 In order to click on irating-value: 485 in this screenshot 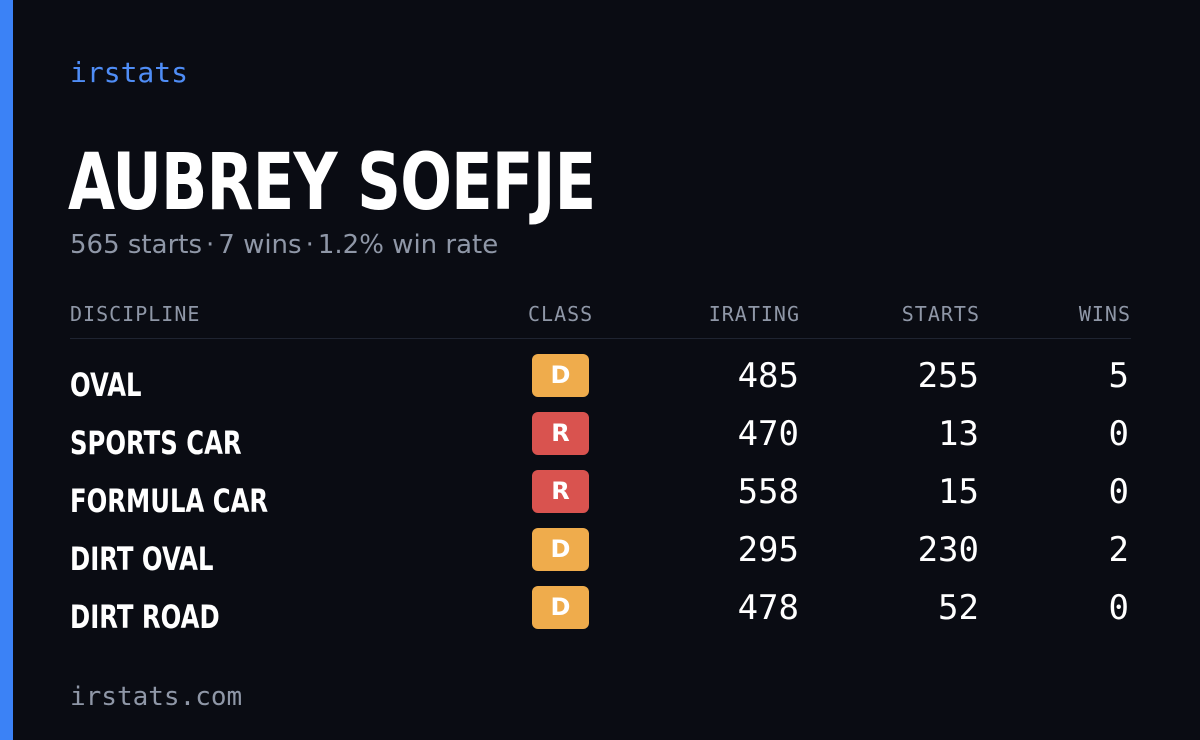, I will do `click(768, 376)`.